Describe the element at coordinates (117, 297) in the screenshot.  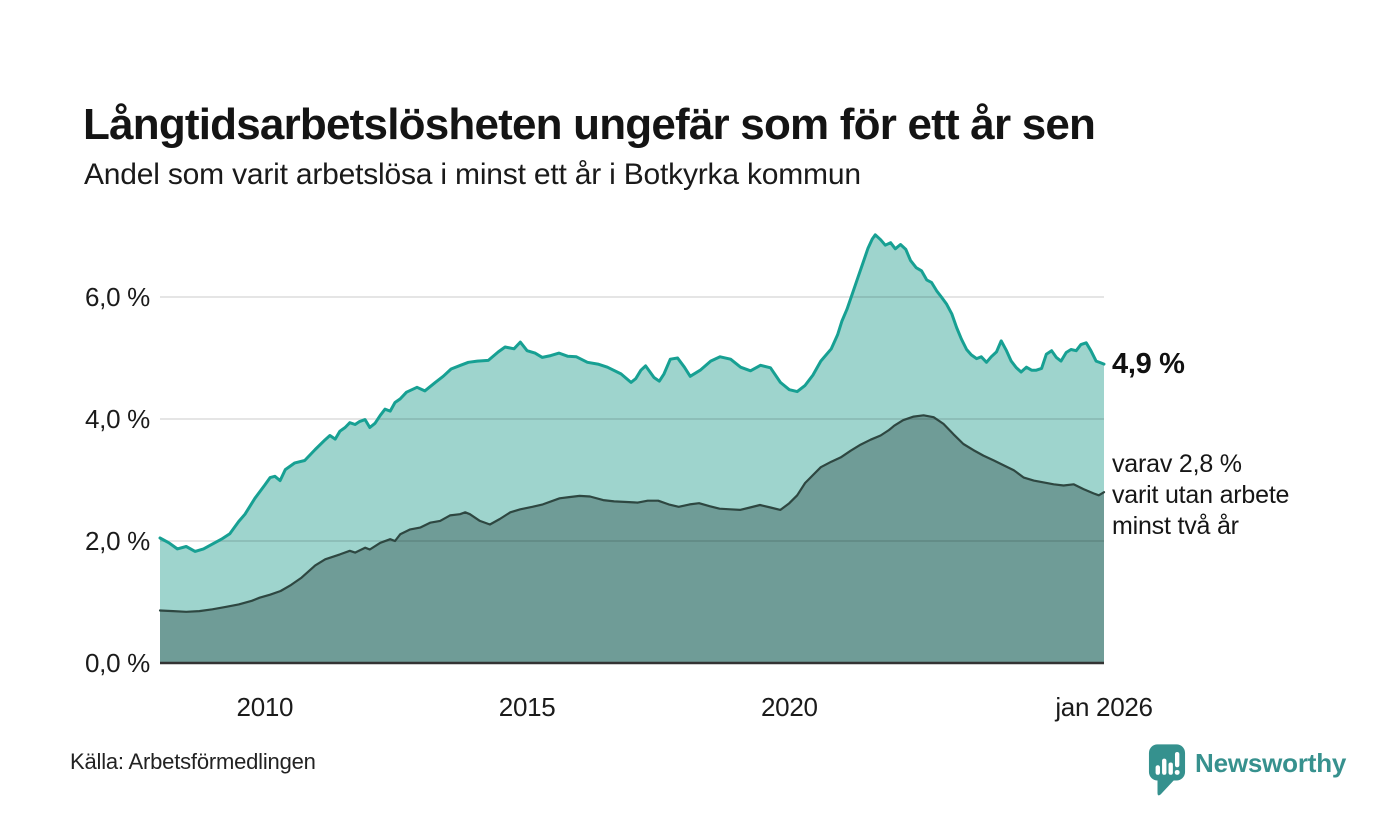
I see `y-tick-label: 6,0 %` at that location.